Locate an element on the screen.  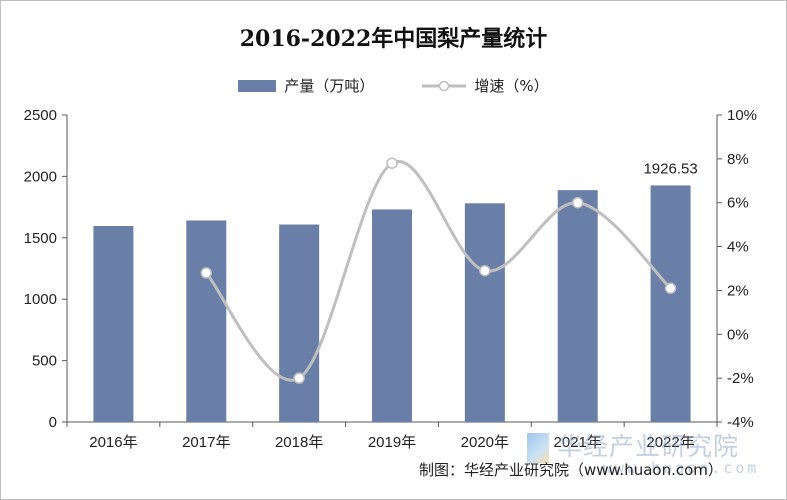
x-tick-label: 2019年 is located at coordinates (392, 442).